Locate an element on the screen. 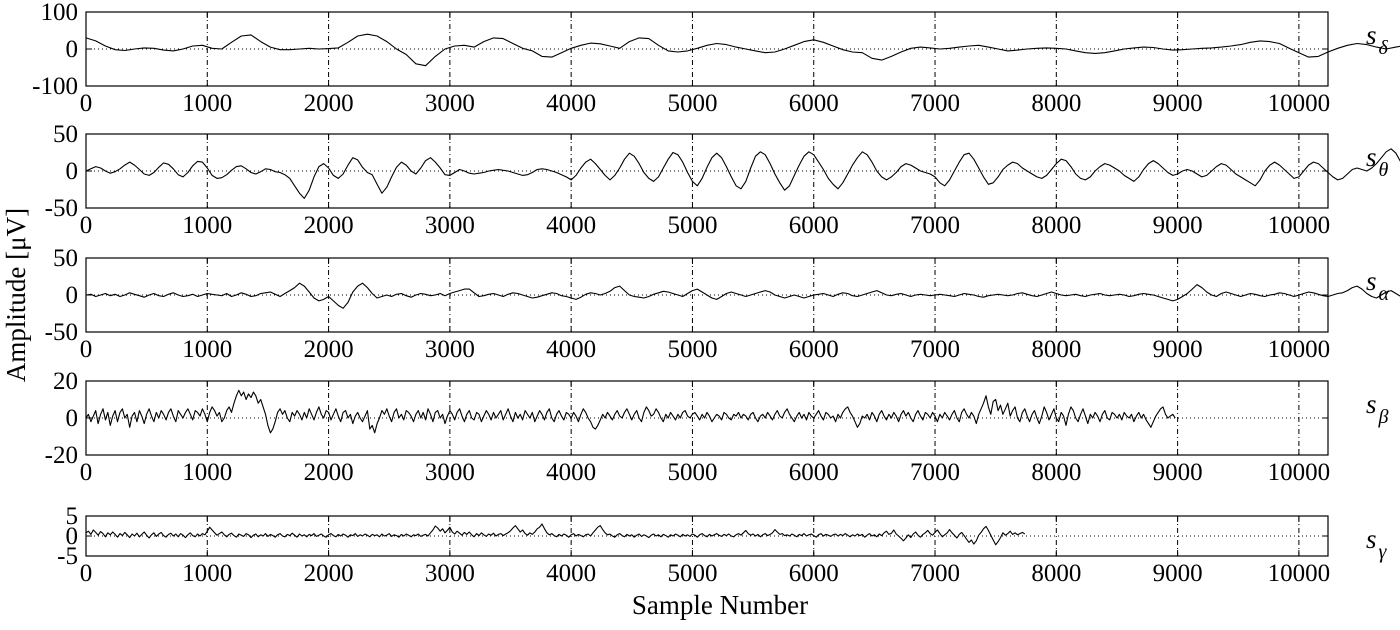  series-line-s_alpha is located at coordinates (742, 295).